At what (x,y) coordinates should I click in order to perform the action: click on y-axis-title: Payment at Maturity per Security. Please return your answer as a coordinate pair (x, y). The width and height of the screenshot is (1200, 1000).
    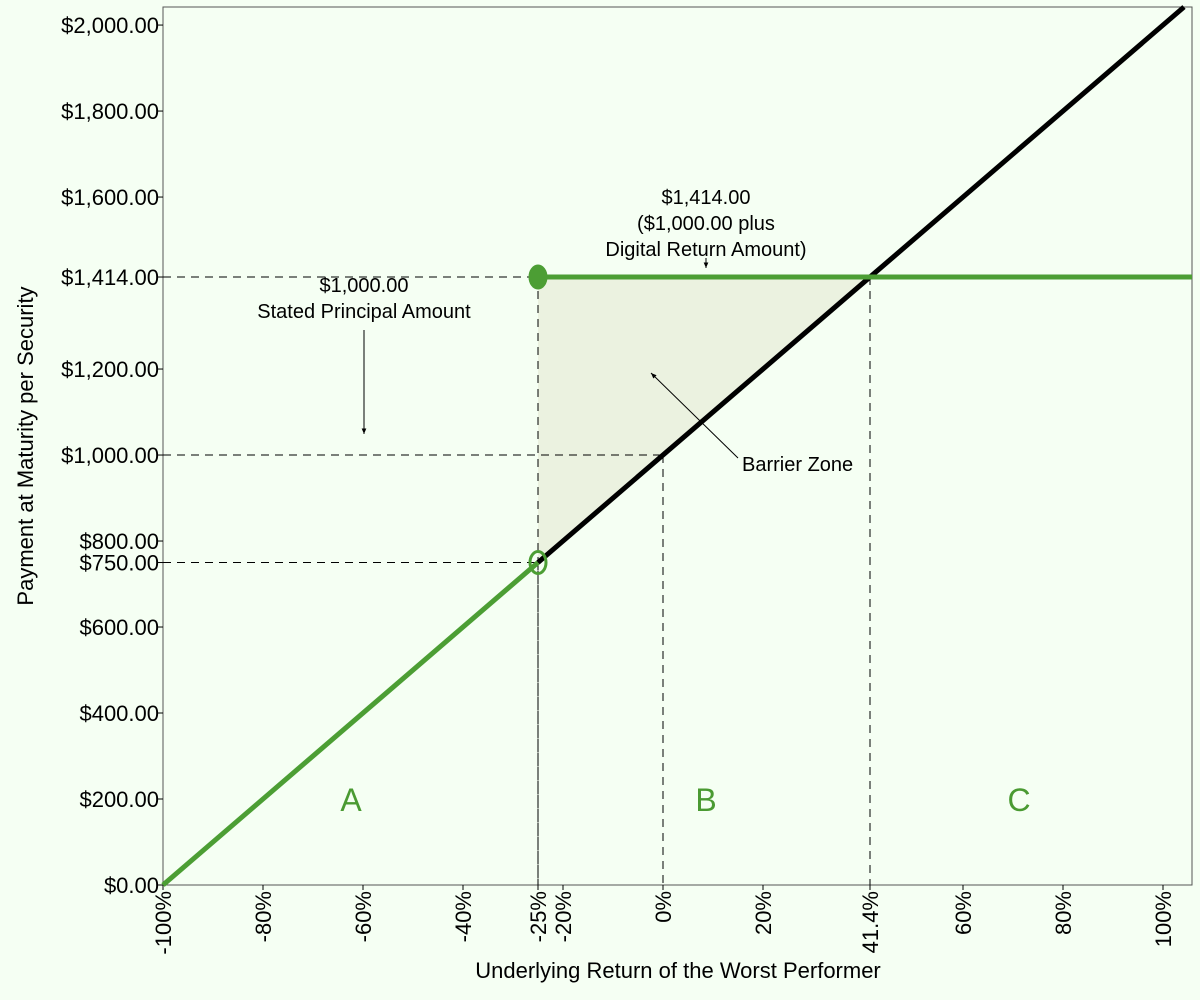
    Looking at the image, I should click on (25, 445).